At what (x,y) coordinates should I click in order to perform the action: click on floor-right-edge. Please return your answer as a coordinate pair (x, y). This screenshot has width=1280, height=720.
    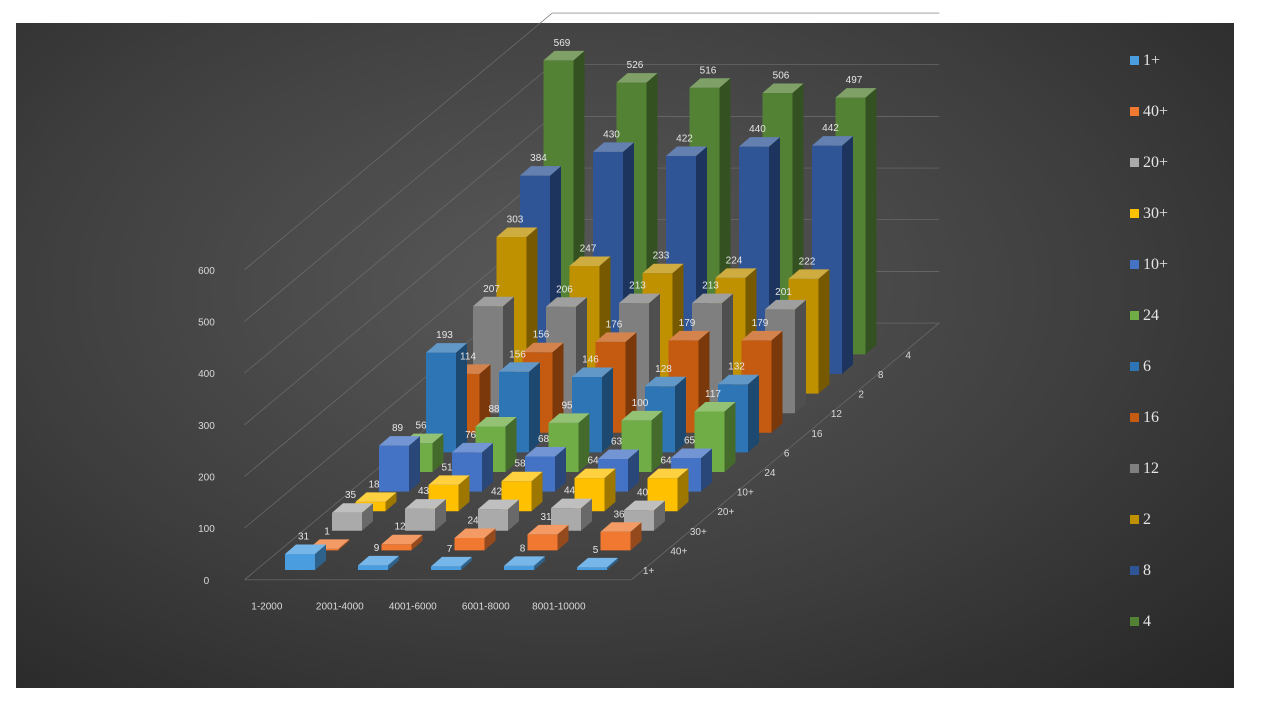
    Looking at the image, I should click on (785, 451).